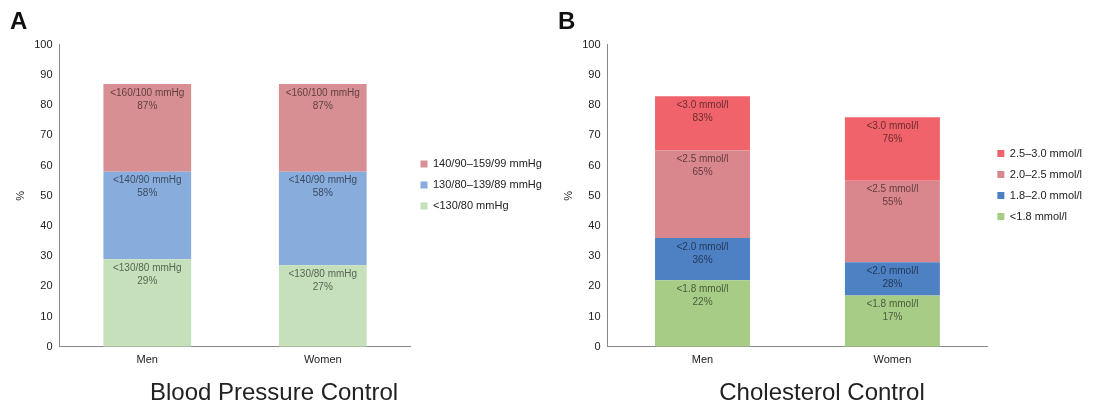 Image resolution: width=1096 pixels, height=418 pixels. I want to click on legend-label: <130/80 mmHg, so click(471, 205).